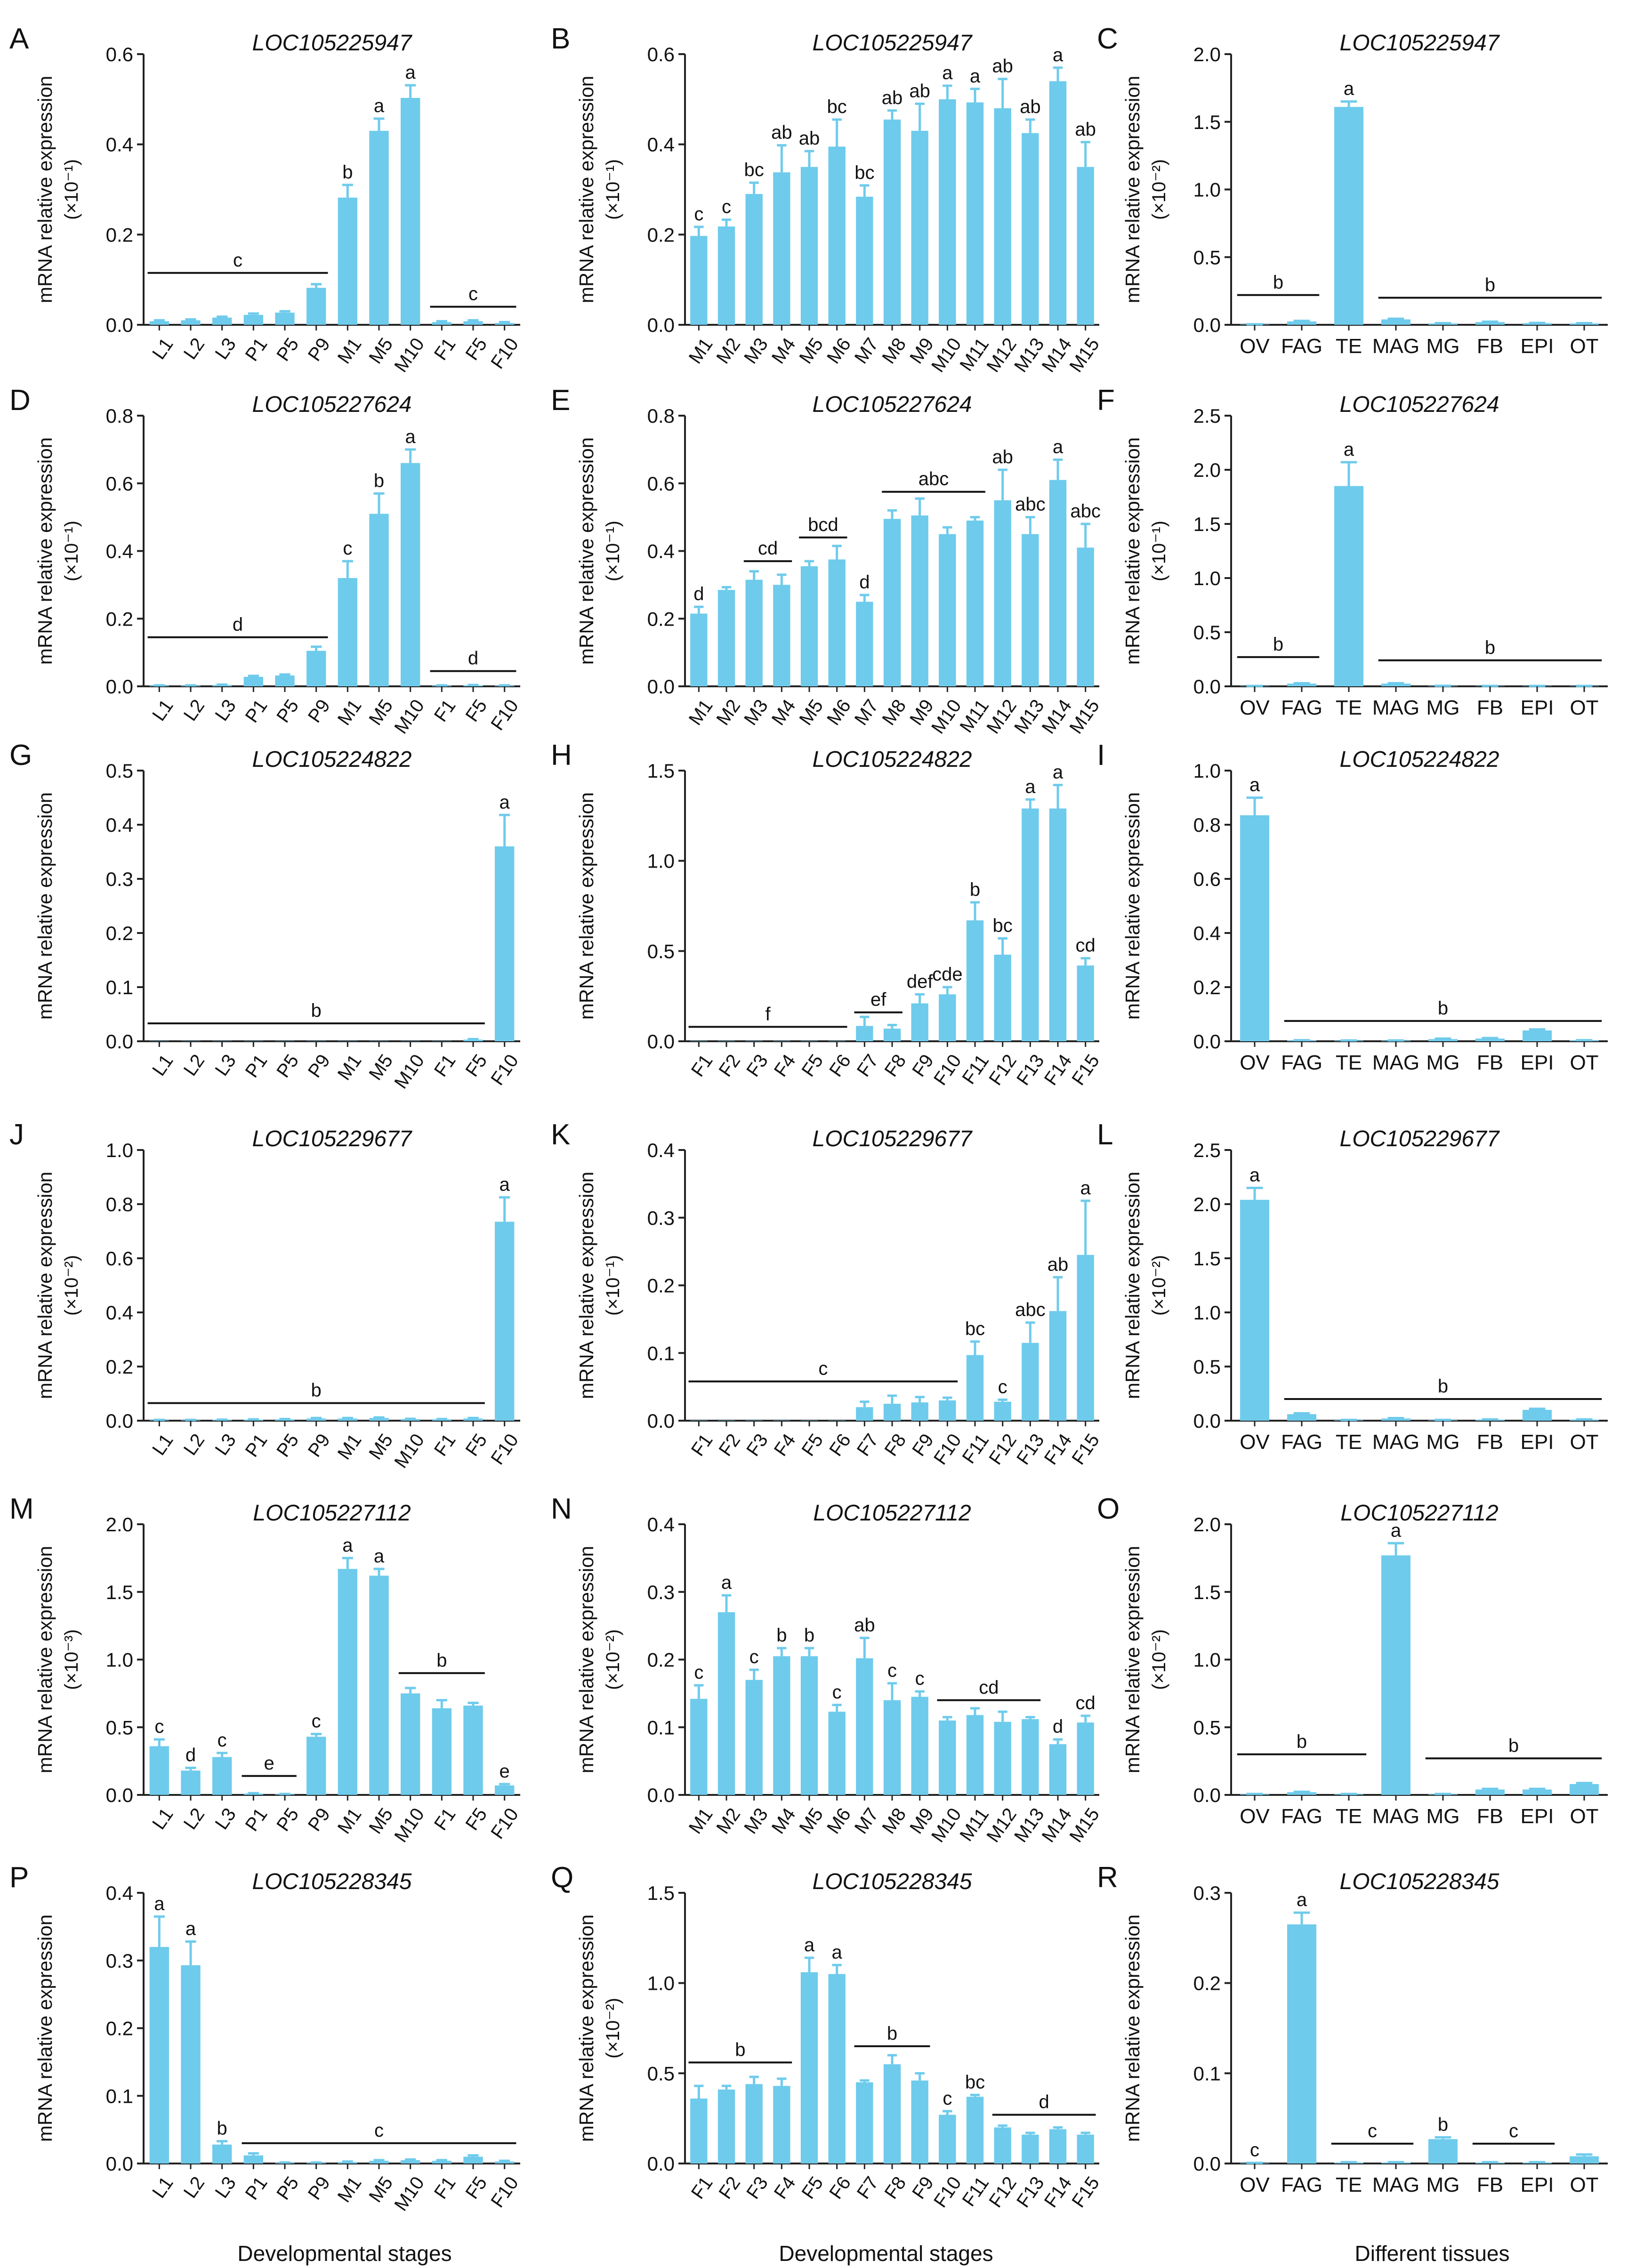 The image size is (1644, 2268). Describe the element at coordinates (159, 323) in the screenshot. I see `bar-L1` at that location.